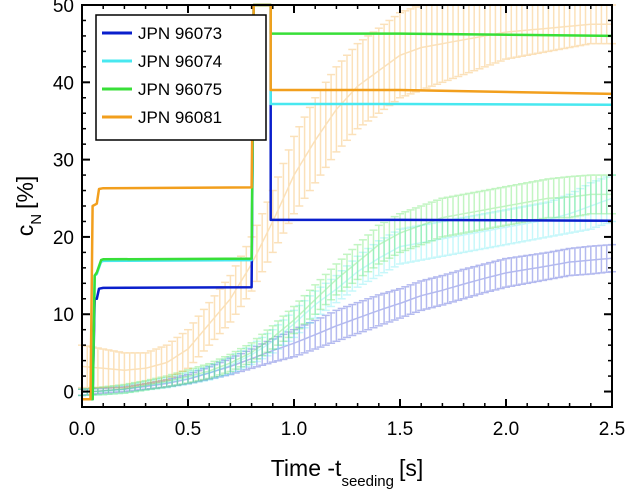  What do you see at coordinates (63, 238) in the screenshot?
I see `y-tick-label: 20` at bounding box center [63, 238].